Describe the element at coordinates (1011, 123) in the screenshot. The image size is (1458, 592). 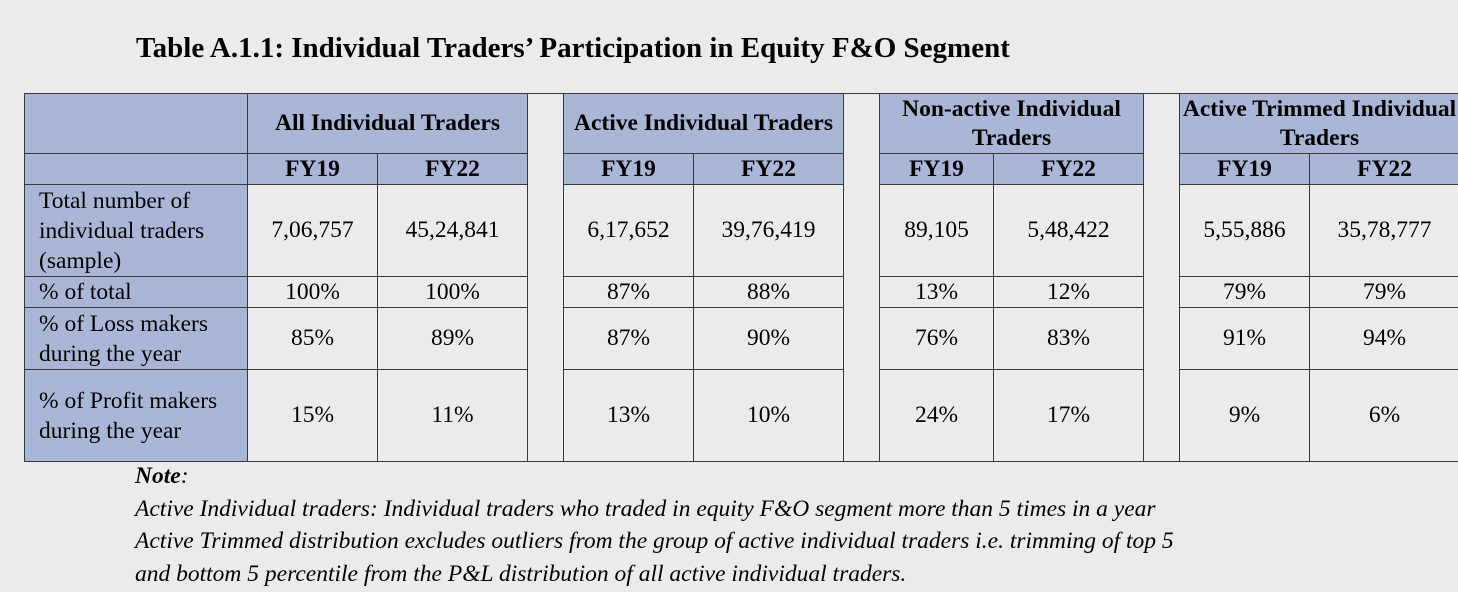
I see `group-header: Non-active Individual Traders` at that location.